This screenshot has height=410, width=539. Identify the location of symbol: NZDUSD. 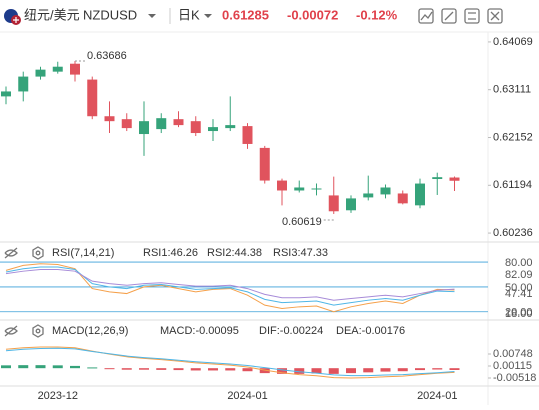
(110, 14).